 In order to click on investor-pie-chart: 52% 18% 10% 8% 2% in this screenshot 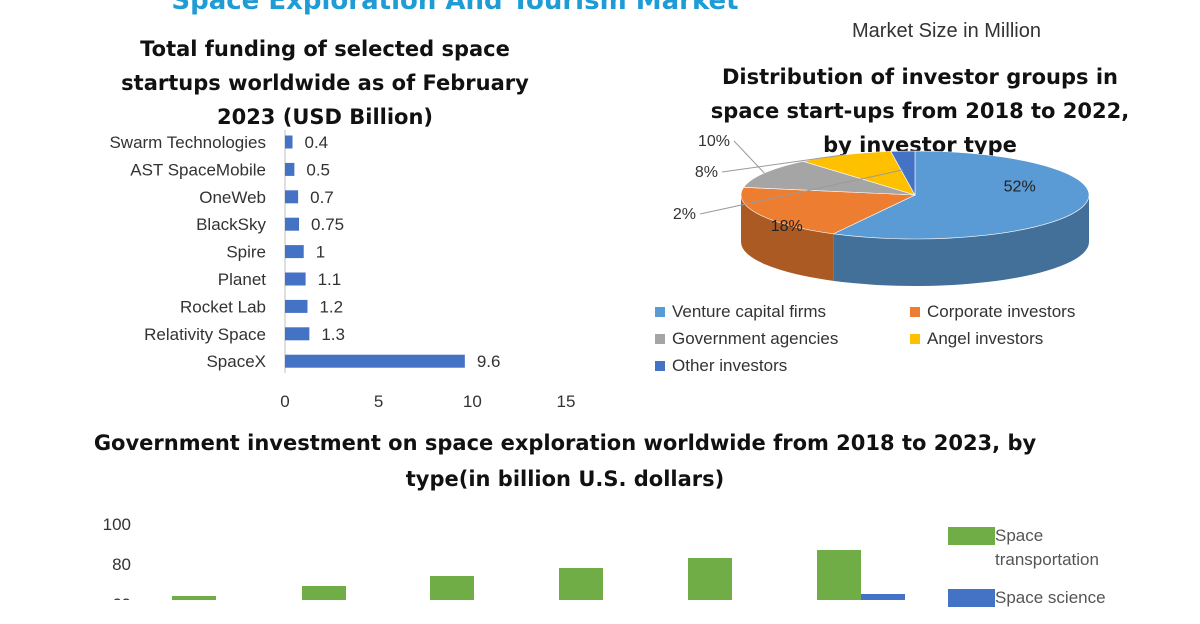, I will do `click(881, 210)`.